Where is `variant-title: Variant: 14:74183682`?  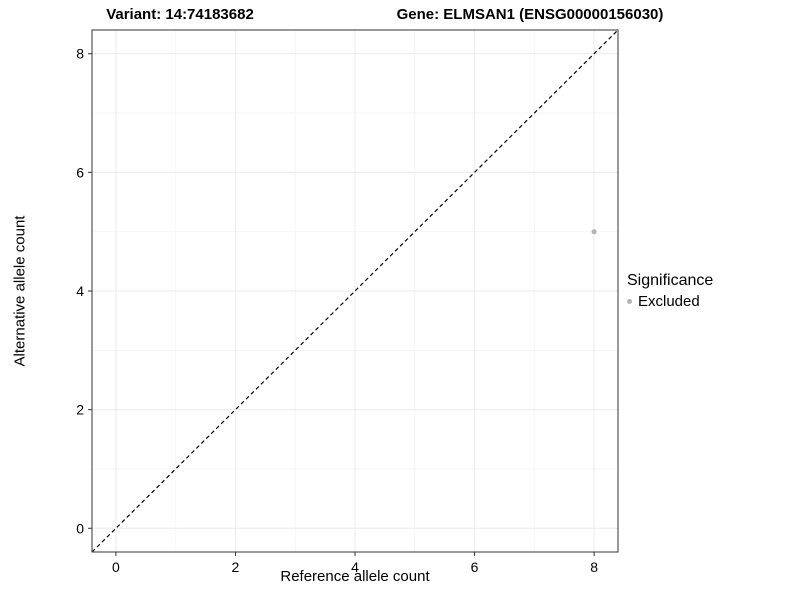 variant-title: Variant: 14:74183682 is located at coordinates (180, 14).